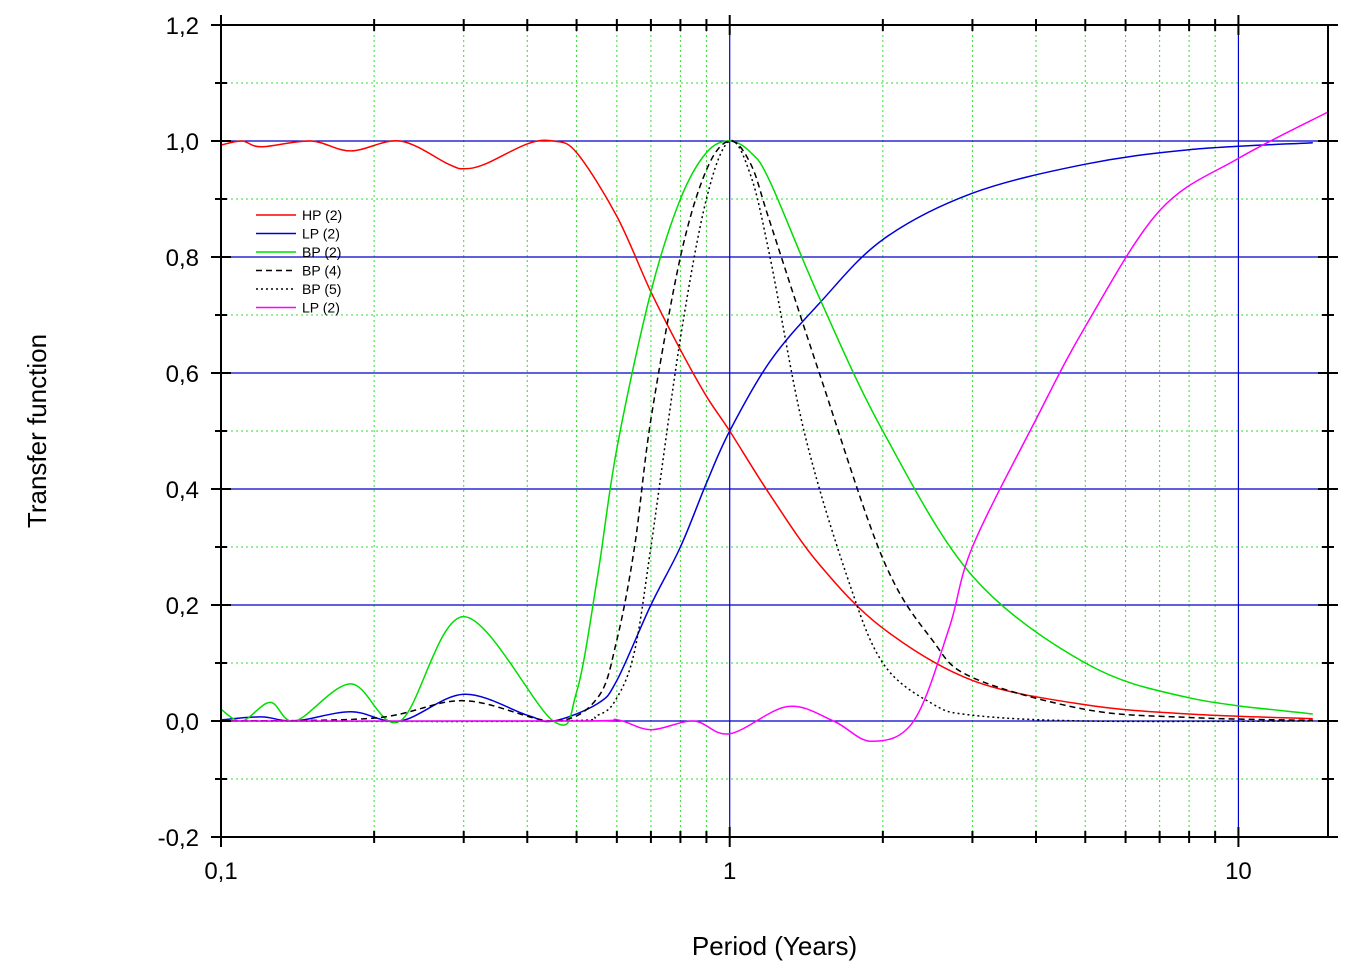 The height and width of the screenshot is (963, 1346). I want to click on y-tick-labels: -0,2 0,0 0,2 0,4 0,6 0,8 1,0 1,2, so click(178, 432).